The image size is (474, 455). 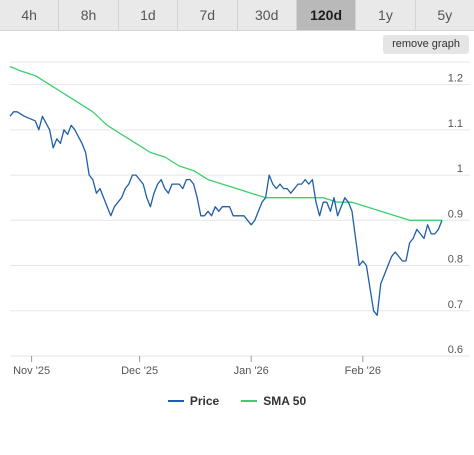 What do you see at coordinates (426, 44) in the screenshot?
I see `remove-graph-button: remove graph` at bounding box center [426, 44].